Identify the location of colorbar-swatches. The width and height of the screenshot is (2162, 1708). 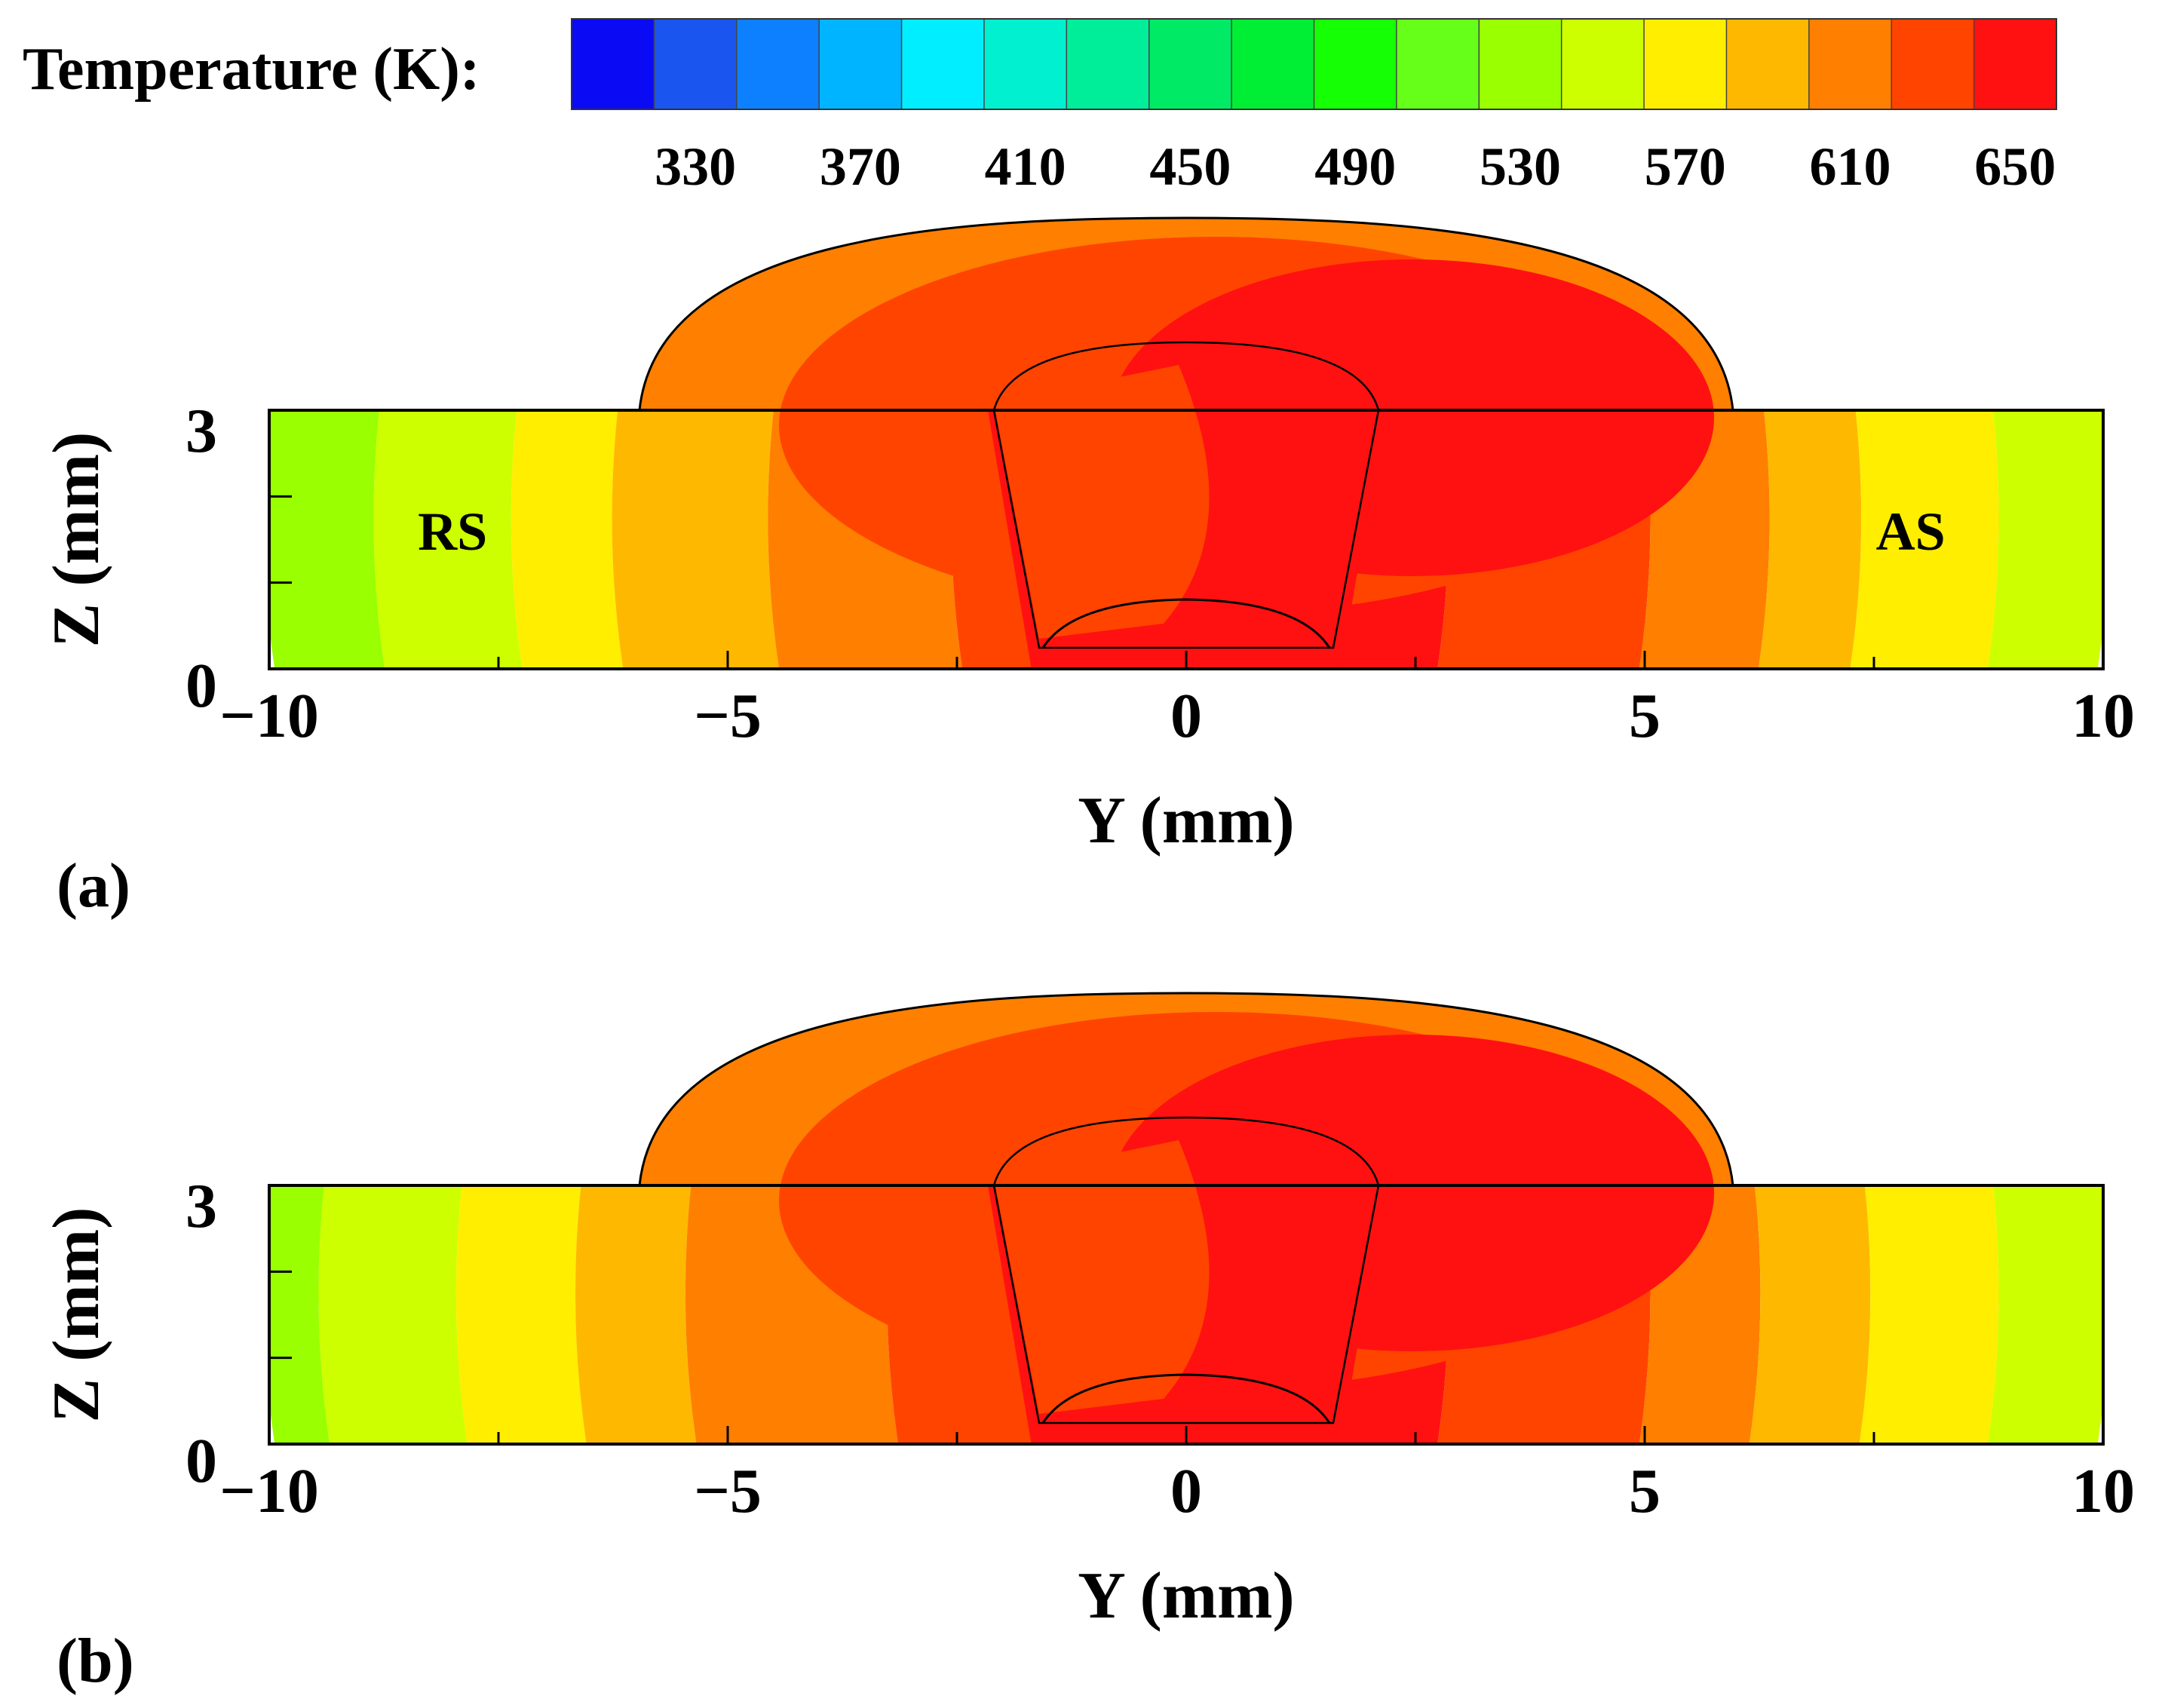
(1314, 64).